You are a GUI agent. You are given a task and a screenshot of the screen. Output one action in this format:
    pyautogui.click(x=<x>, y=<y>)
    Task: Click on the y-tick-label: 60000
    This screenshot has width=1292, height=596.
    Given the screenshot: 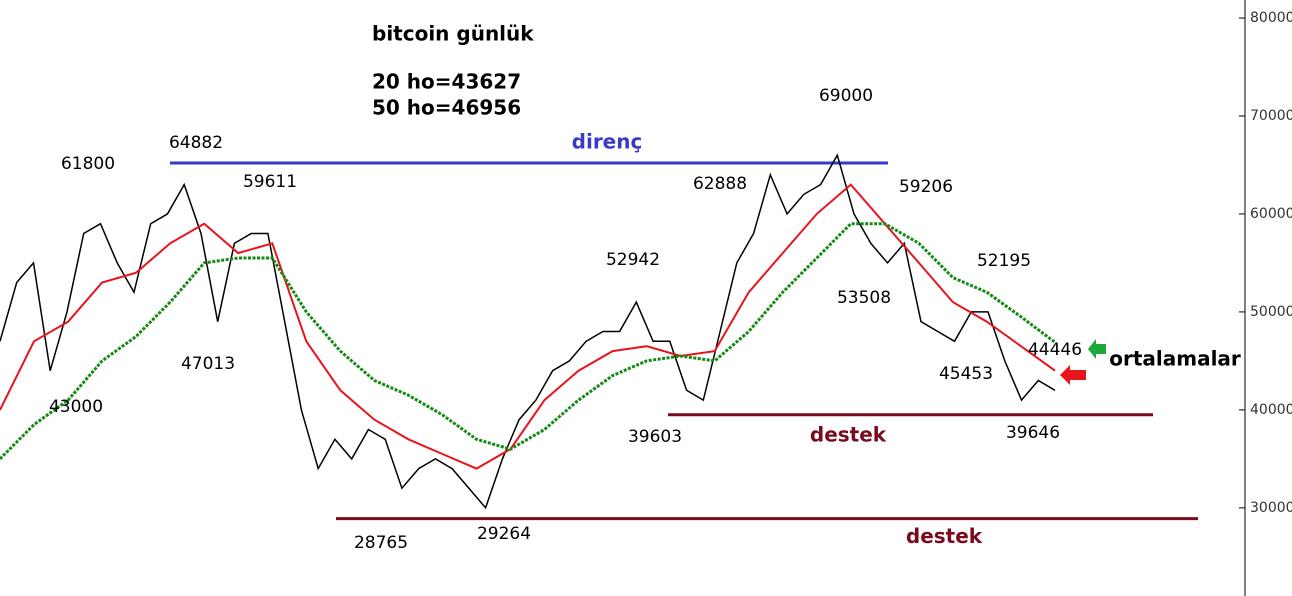 What is the action you would take?
    pyautogui.click(x=1271, y=214)
    